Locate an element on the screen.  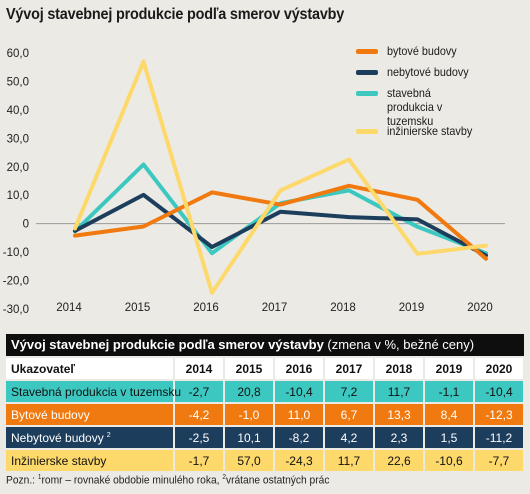
legend-item-inzinierske: inžinierske stavby is located at coordinates (436, 131).